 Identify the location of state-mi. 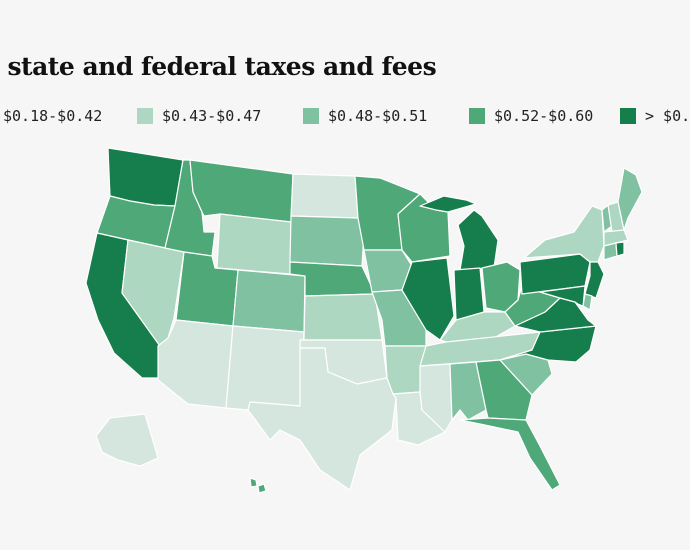
(459, 233).